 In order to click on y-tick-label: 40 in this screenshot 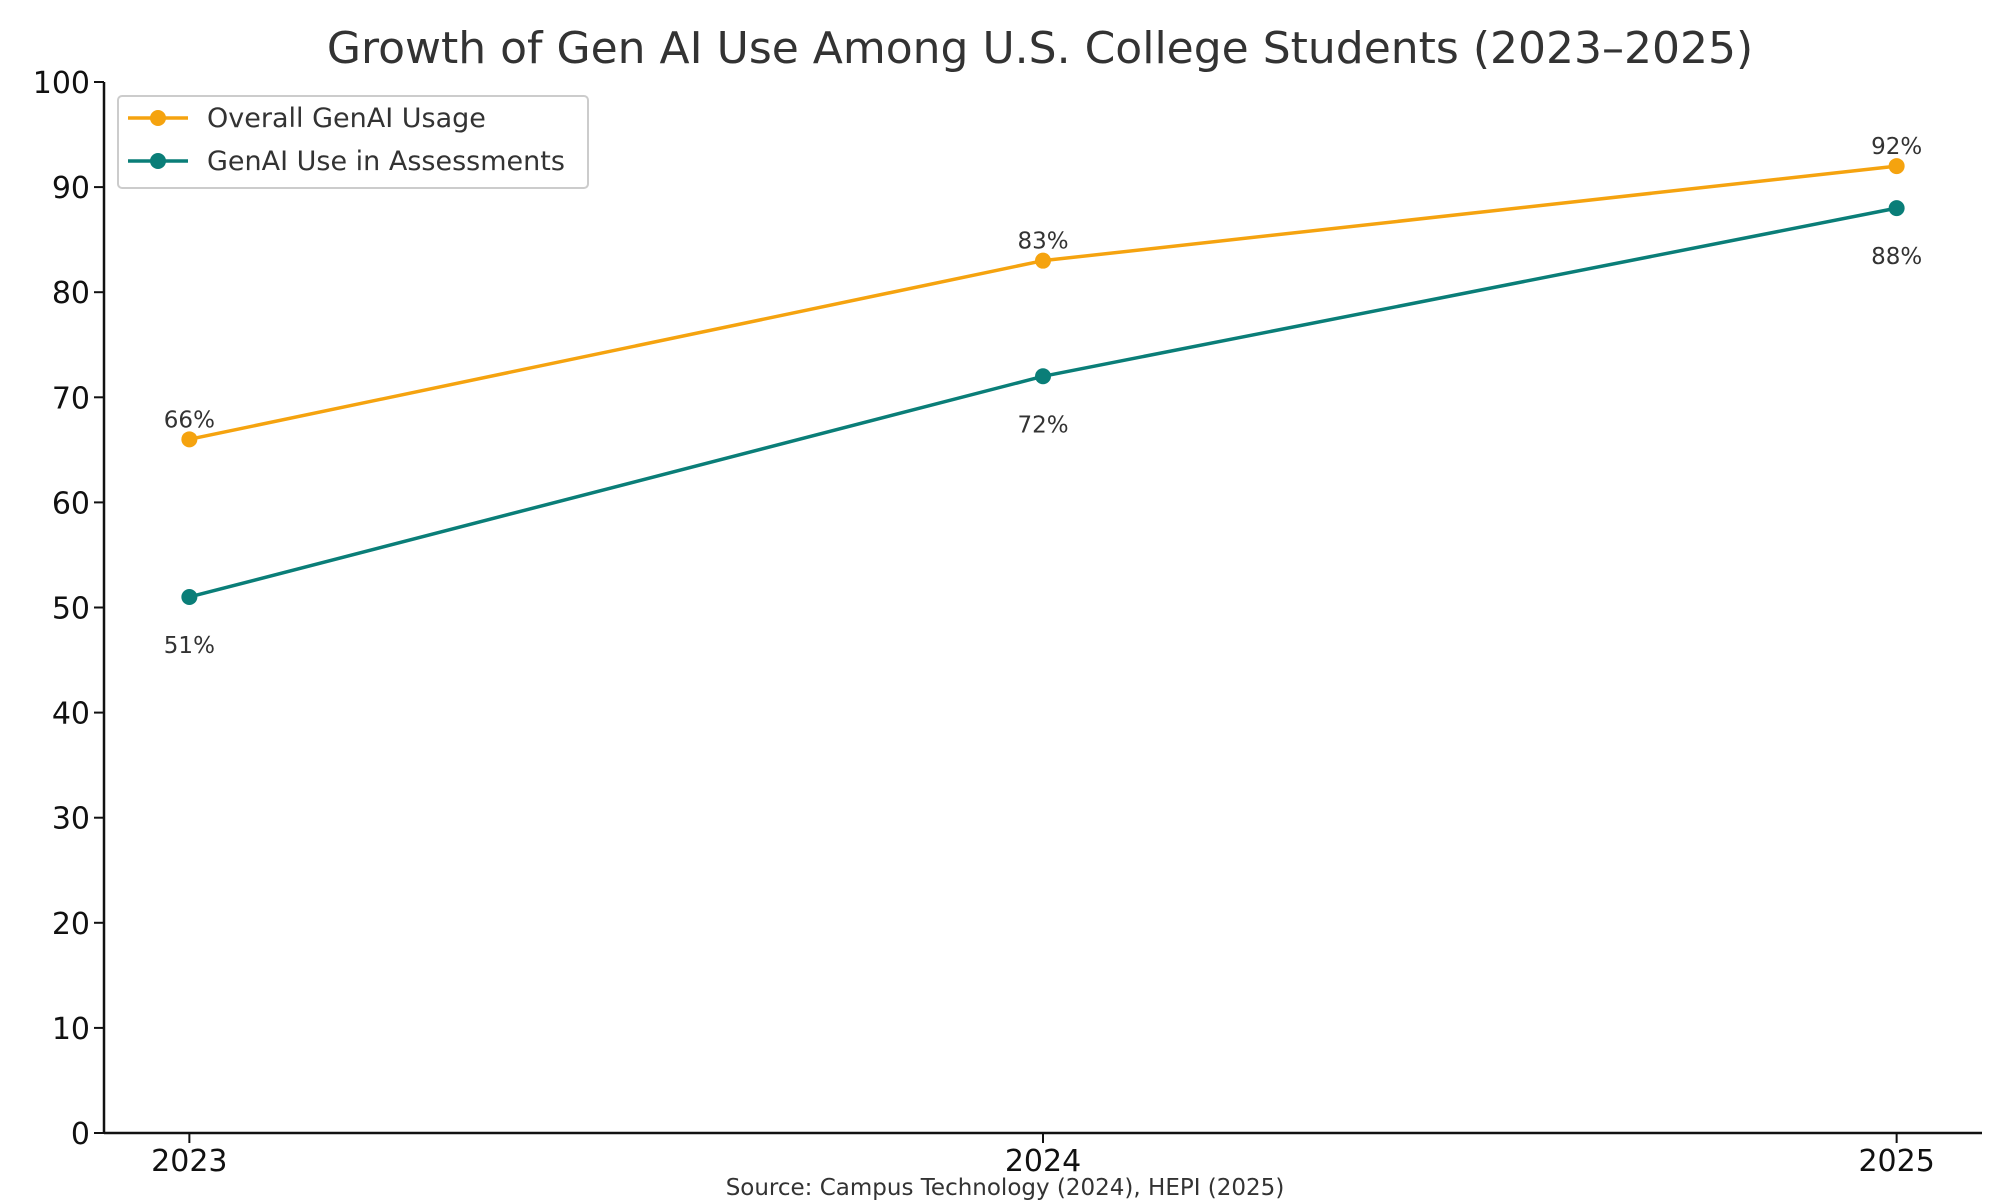, I will do `click(71, 714)`.